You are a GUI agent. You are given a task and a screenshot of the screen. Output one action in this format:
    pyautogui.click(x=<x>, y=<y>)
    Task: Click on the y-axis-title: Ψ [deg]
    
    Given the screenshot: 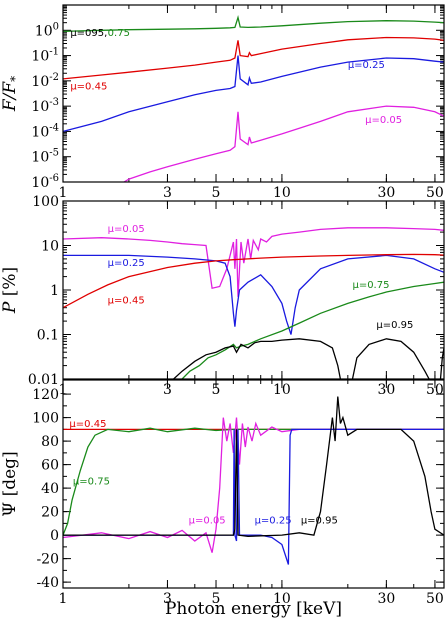 What is the action you would take?
    pyautogui.click(x=10, y=483)
    